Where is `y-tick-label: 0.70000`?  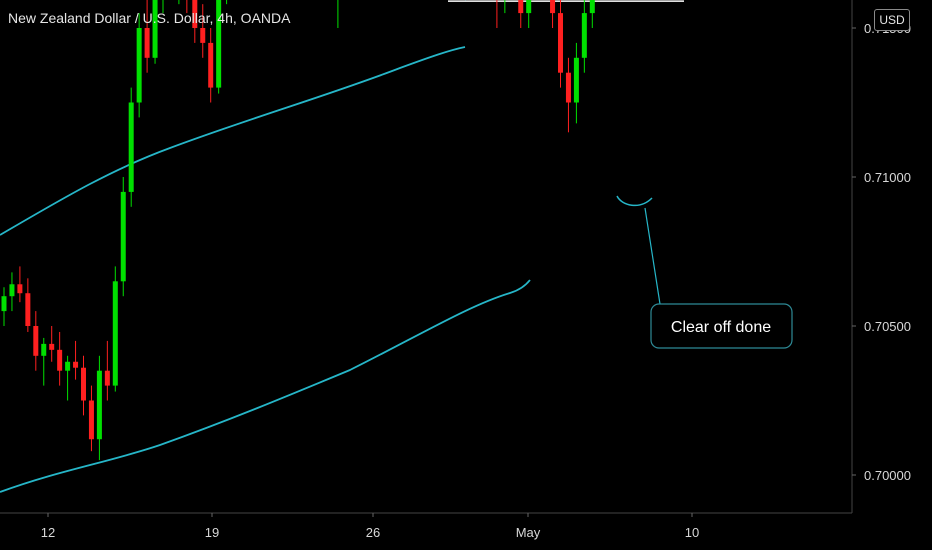
y-tick-label: 0.70000 is located at coordinates (887, 475).